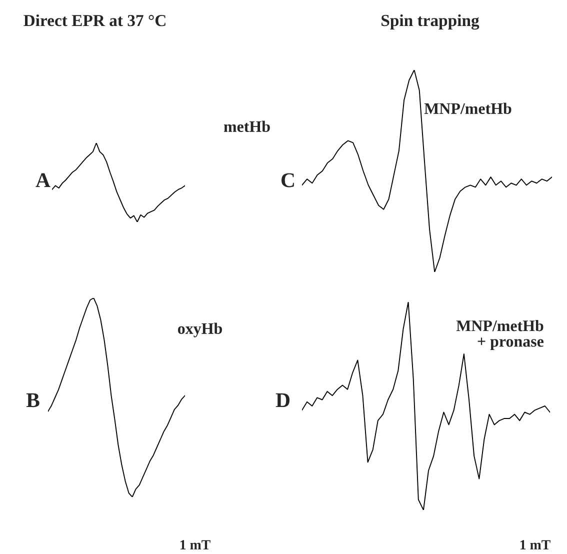 Image resolution: width=567 pixels, height=554 pixels. What do you see at coordinates (95, 20) in the screenshot?
I see `chart-title: Direct EPR at 37 °C` at bounding box center [95, 20].